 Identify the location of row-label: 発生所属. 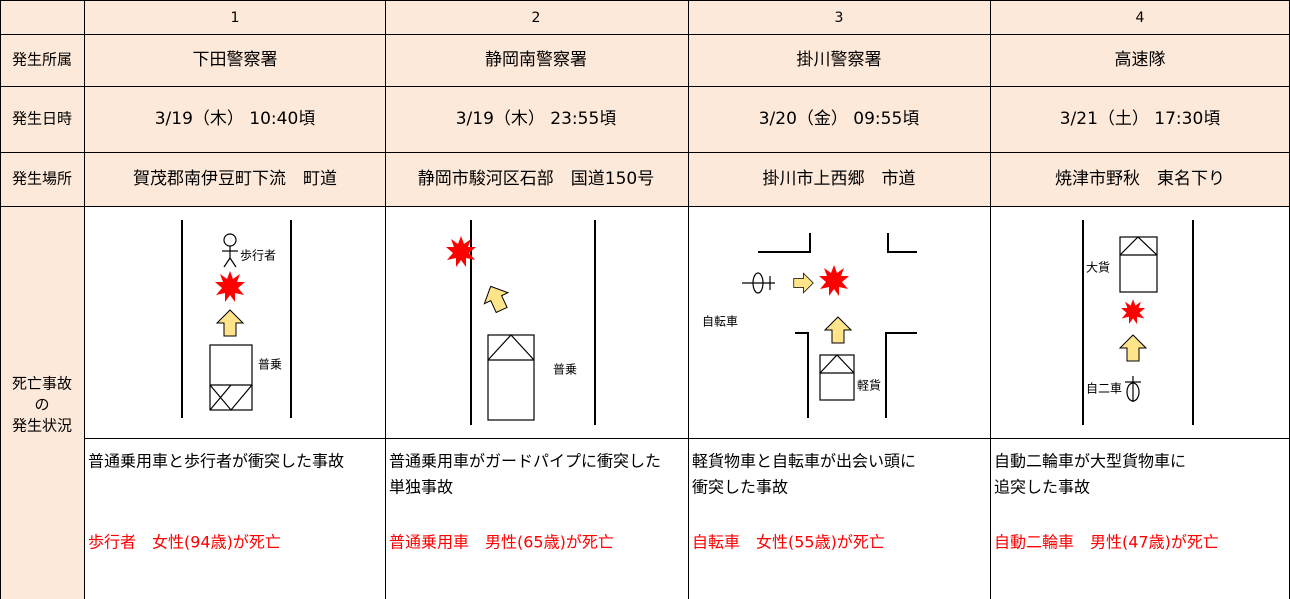
(42, 60).